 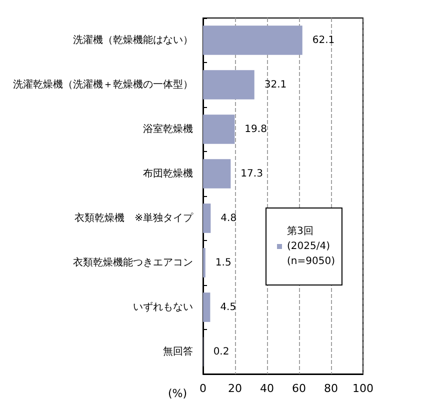 I want to click on x-tick-label: 80, so click(x=331, y=388).